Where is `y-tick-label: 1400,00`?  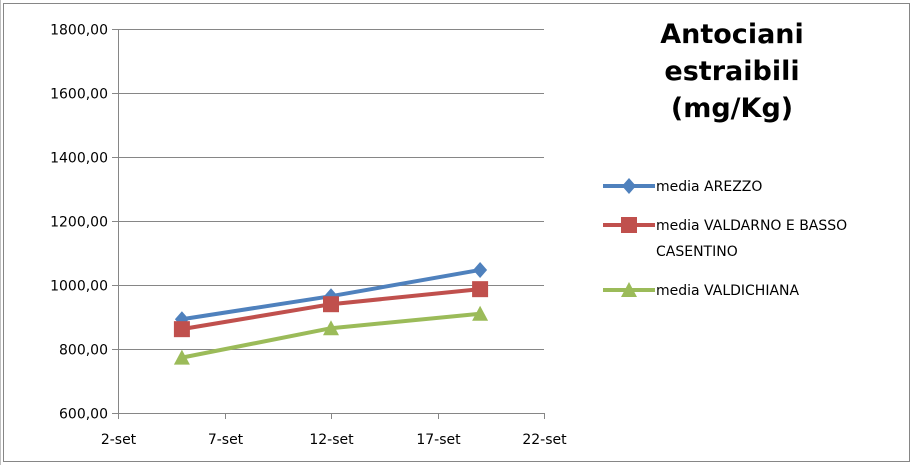
y-tick-label: 1400,00 is located at coordinates (79, 159).